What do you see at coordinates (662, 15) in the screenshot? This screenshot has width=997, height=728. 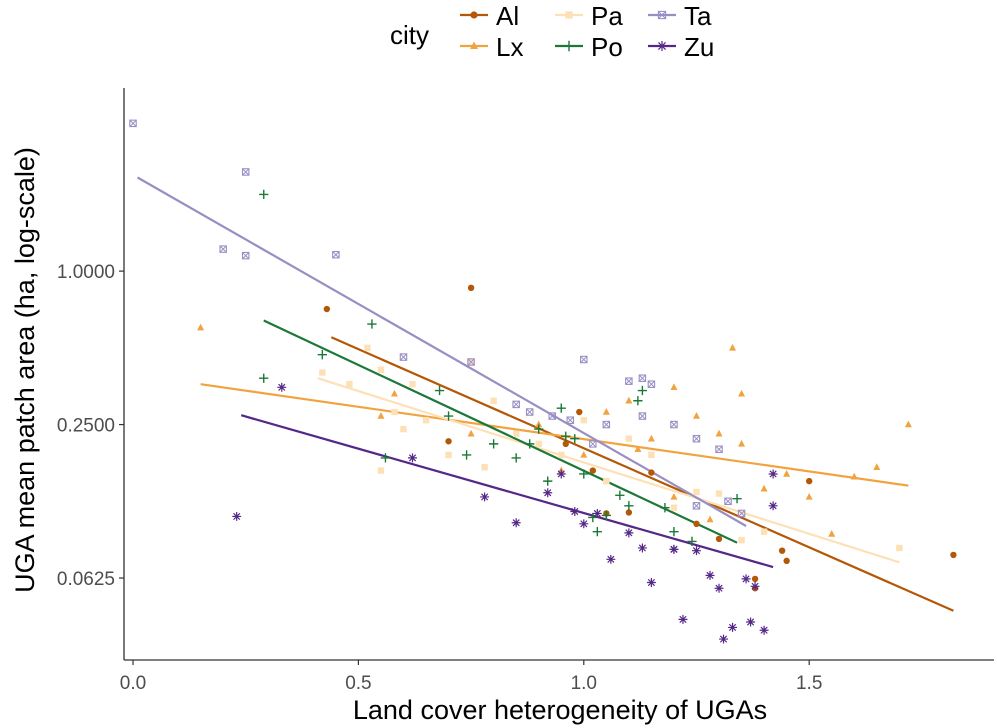 I see `legend-marker-ta` at bounding box center [662, 15].